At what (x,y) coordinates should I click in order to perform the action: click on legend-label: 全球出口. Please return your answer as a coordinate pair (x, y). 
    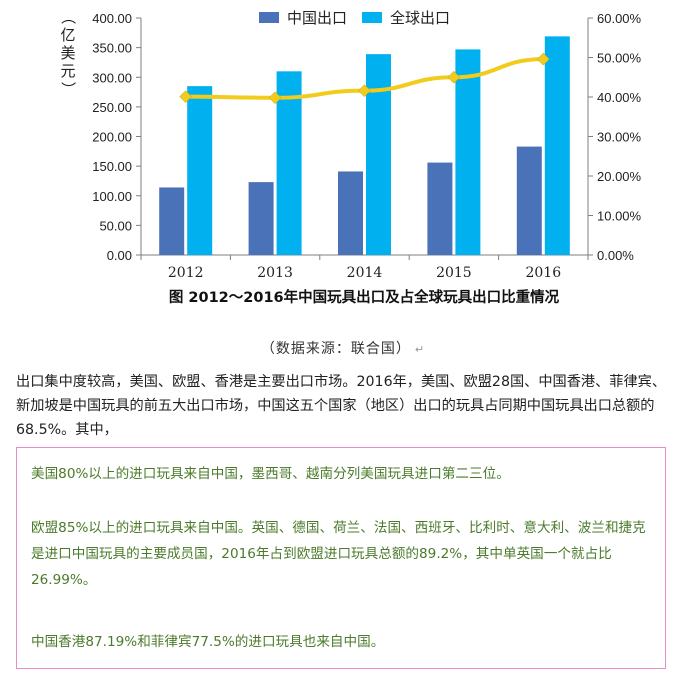
    Looking at the image, I should click on (420, 18).